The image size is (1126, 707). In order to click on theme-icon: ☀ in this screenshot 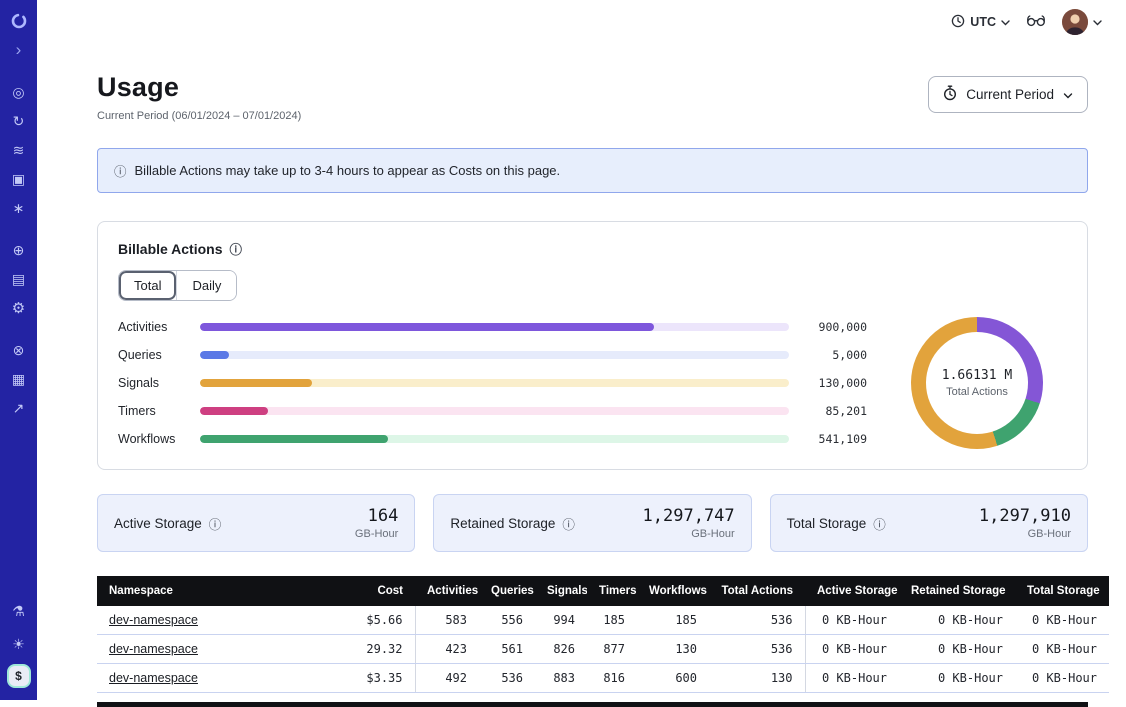, I will do `click(18, 643)`.